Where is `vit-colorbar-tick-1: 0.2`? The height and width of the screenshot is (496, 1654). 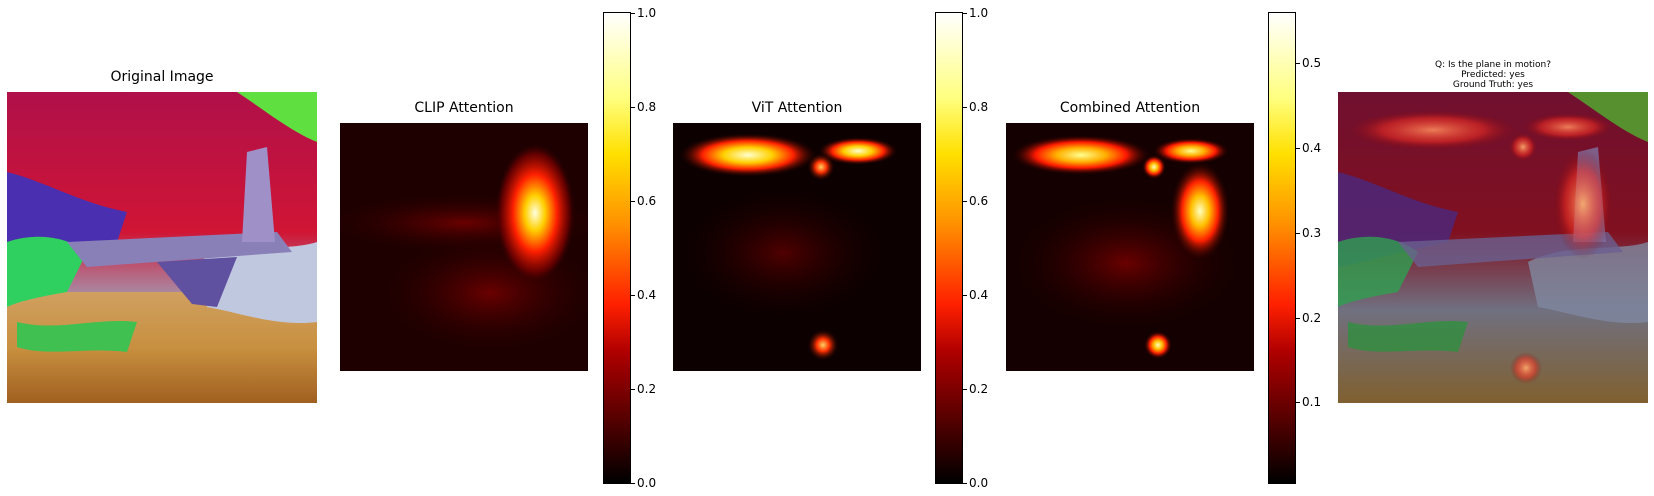
vit-colorbar-tick-1: 0.2 is located at coordinates (979, 389).